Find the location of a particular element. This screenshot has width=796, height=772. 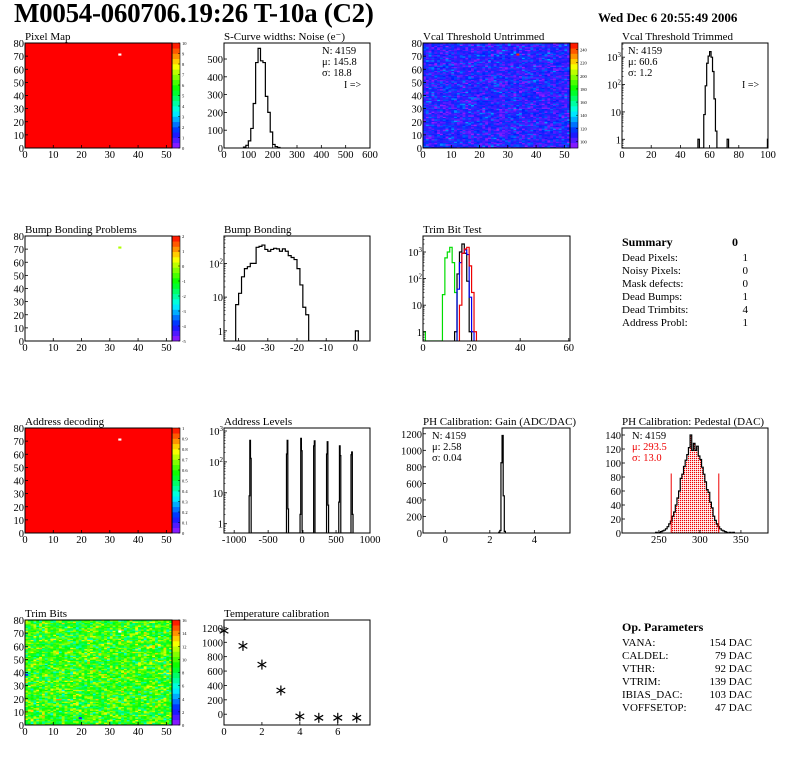

tick-label: 600 is located at coordinates (370, 155).